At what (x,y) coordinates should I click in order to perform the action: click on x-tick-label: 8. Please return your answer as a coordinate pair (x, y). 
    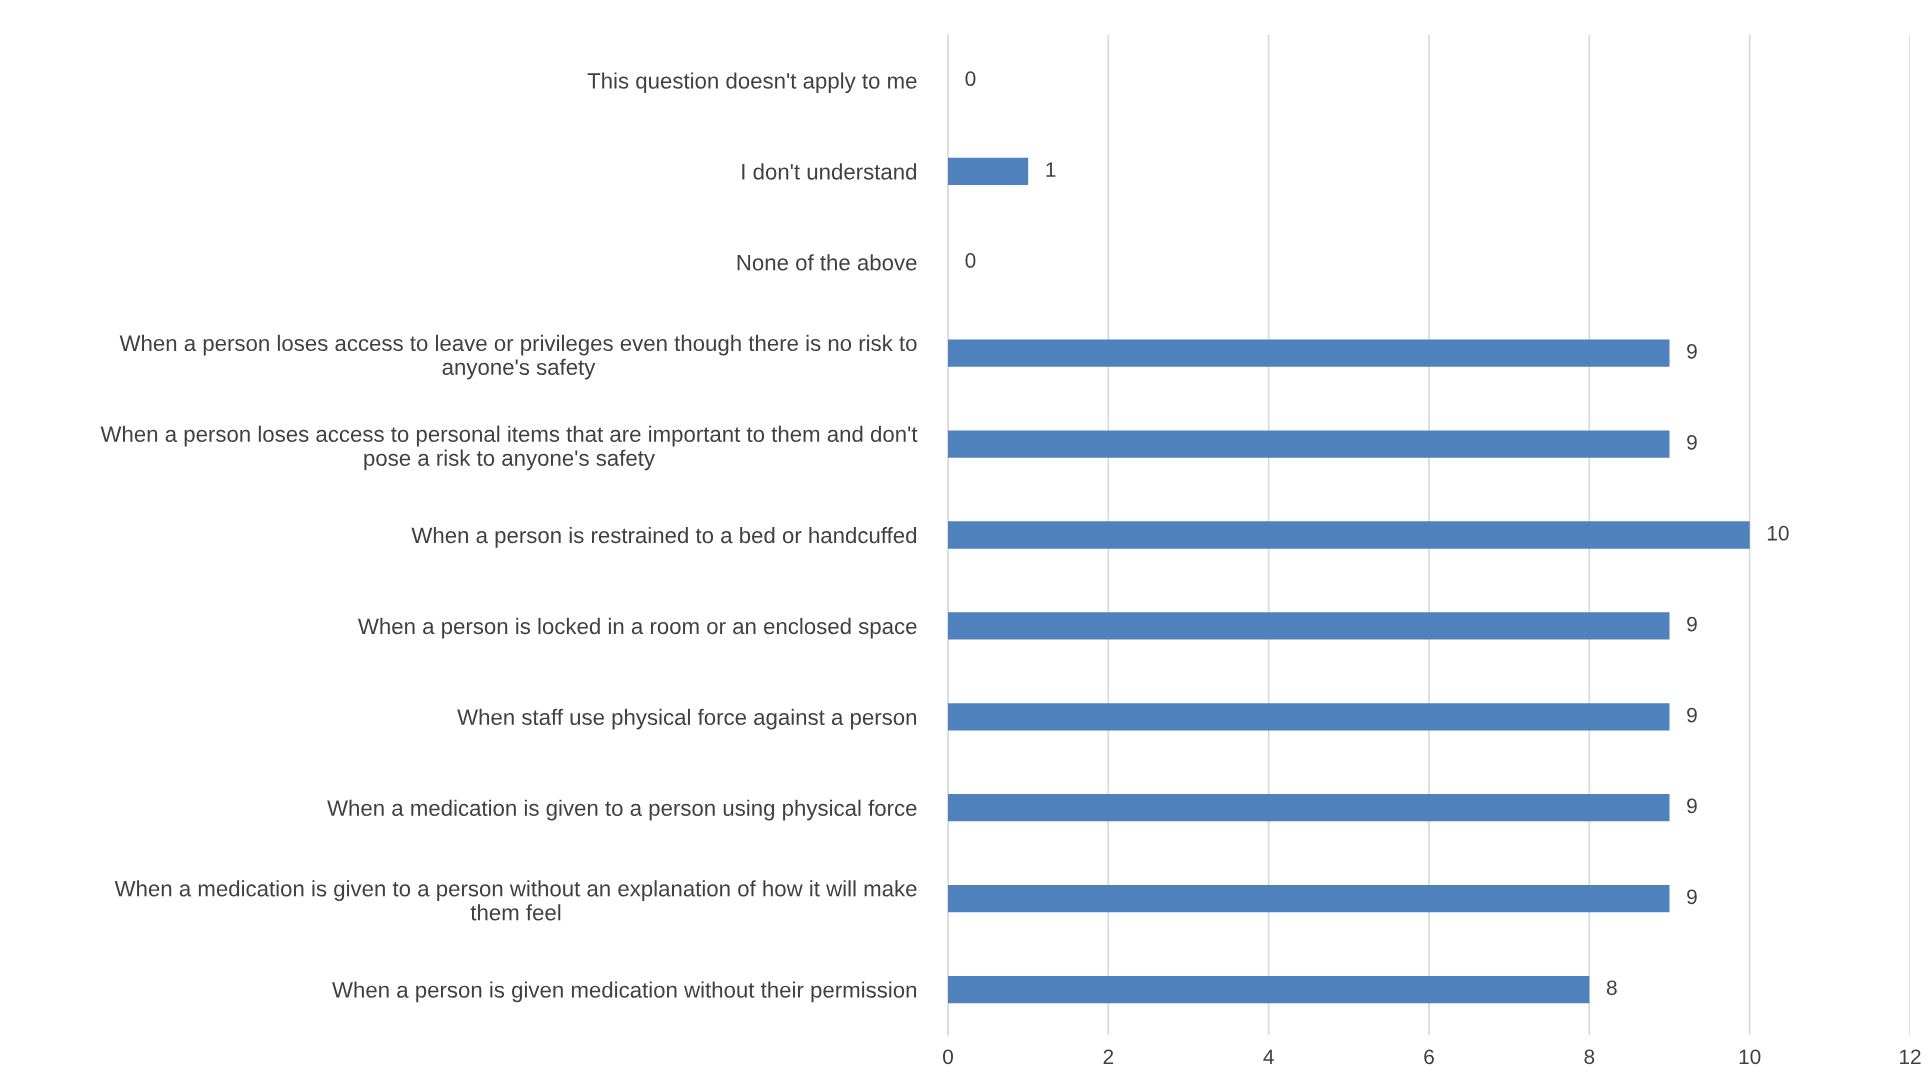
    Looking at the image, I should click on (1589, 1057).